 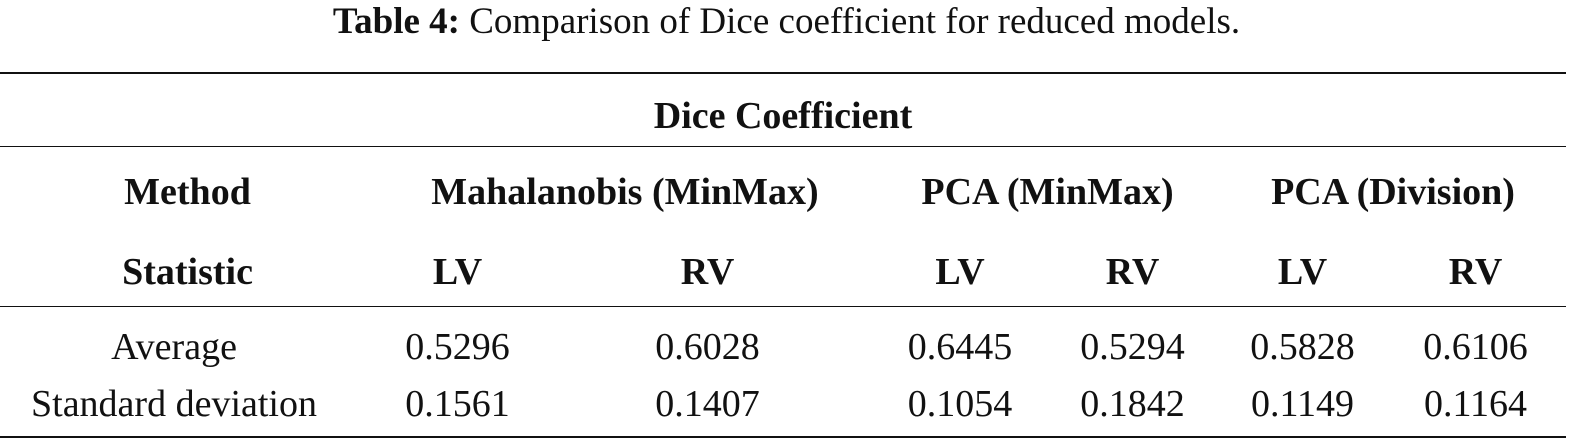 What do you see at coordinates (783, 306) in the screenshot?
I see `header-bottom-rule` at bounding box center [783, 306].